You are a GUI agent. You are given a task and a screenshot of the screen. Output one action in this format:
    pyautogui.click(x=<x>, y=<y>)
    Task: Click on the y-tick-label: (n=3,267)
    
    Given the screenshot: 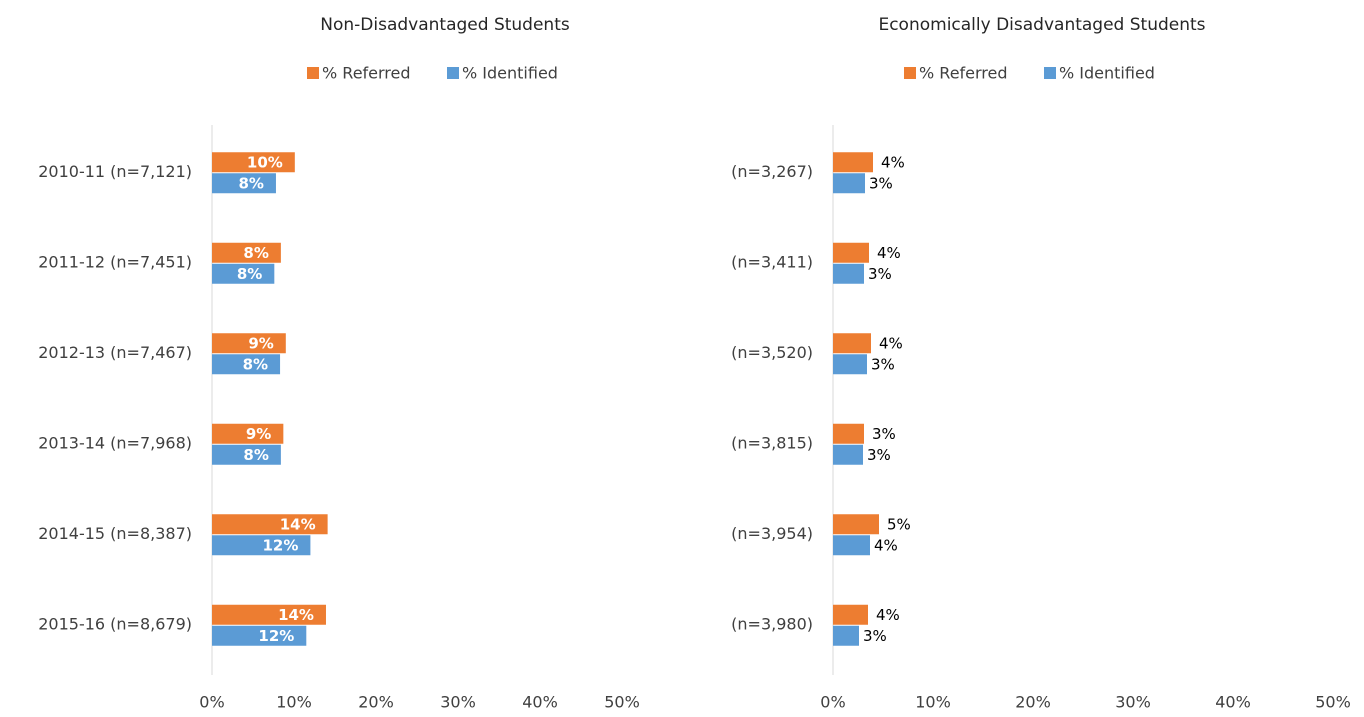 What is the action you would take?
    pyautogui.click(x=772, y=171)
    